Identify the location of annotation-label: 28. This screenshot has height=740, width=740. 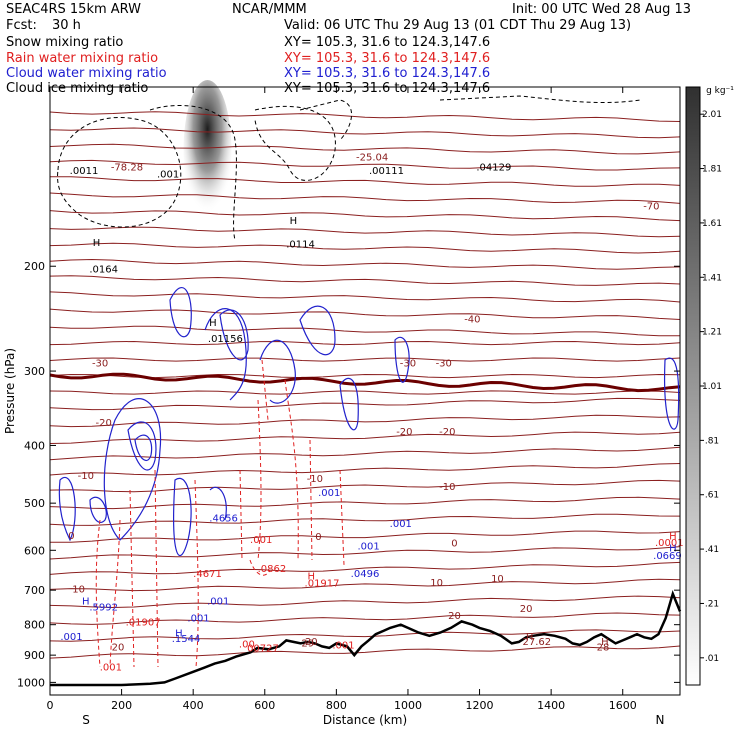
(603, 648).